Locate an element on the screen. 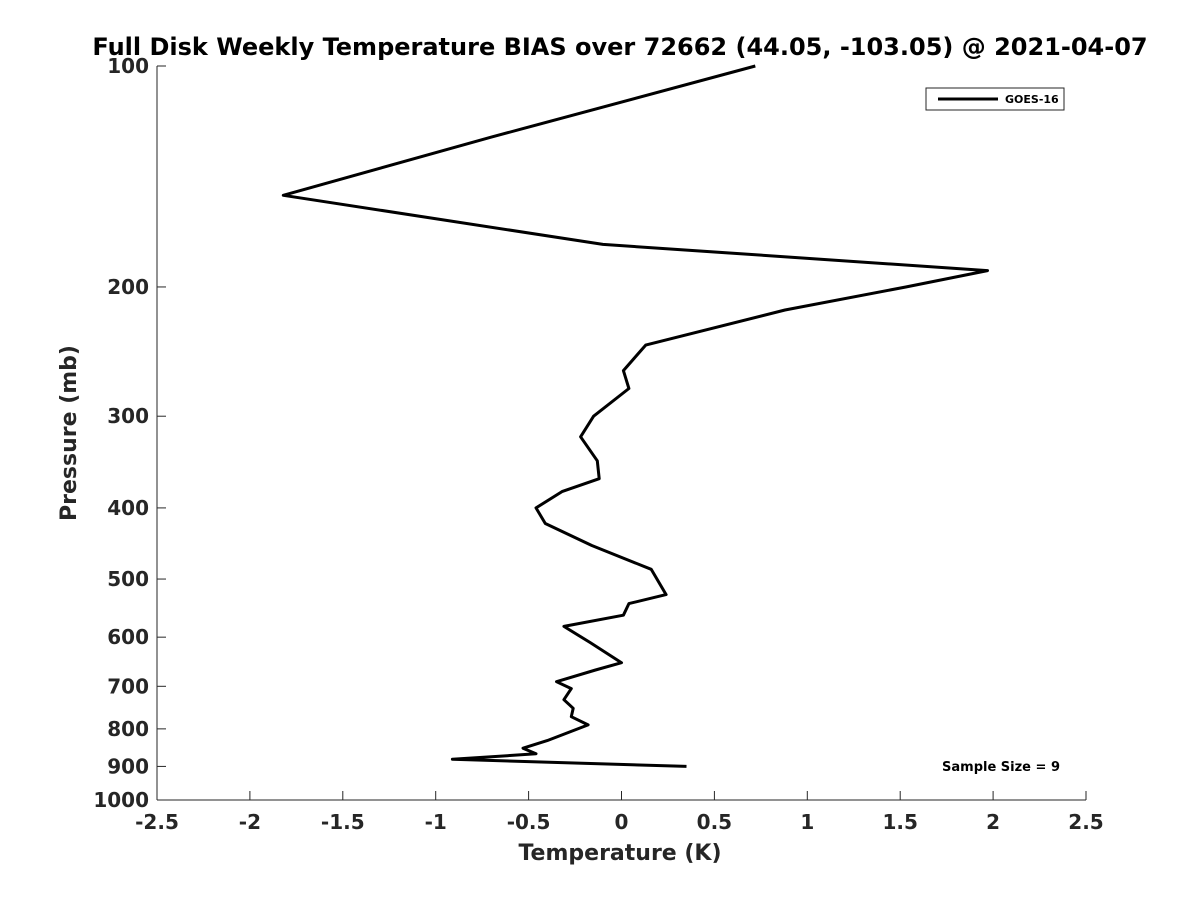  y-tick-label: 500 is located at coordinates (128, 579).